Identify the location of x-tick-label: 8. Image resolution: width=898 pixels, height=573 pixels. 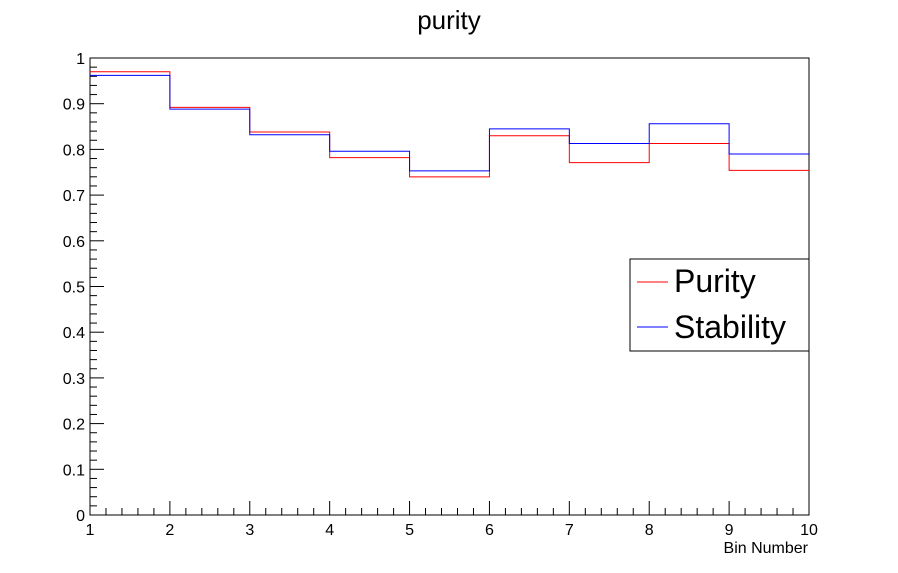
(649, 530).